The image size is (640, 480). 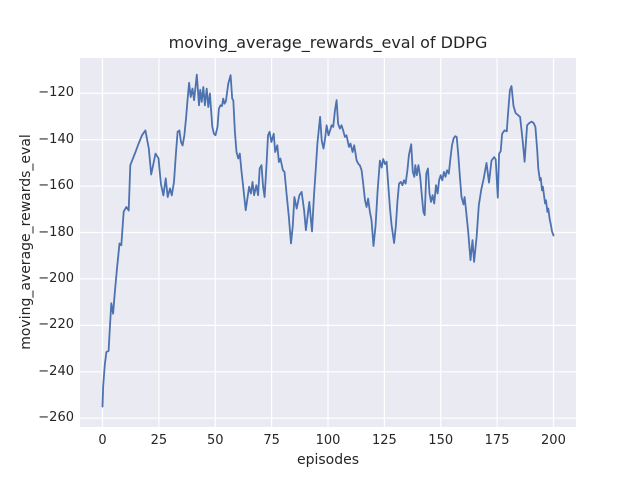 I want to click on x-tick-label: 25, so click(x=159, y=440).